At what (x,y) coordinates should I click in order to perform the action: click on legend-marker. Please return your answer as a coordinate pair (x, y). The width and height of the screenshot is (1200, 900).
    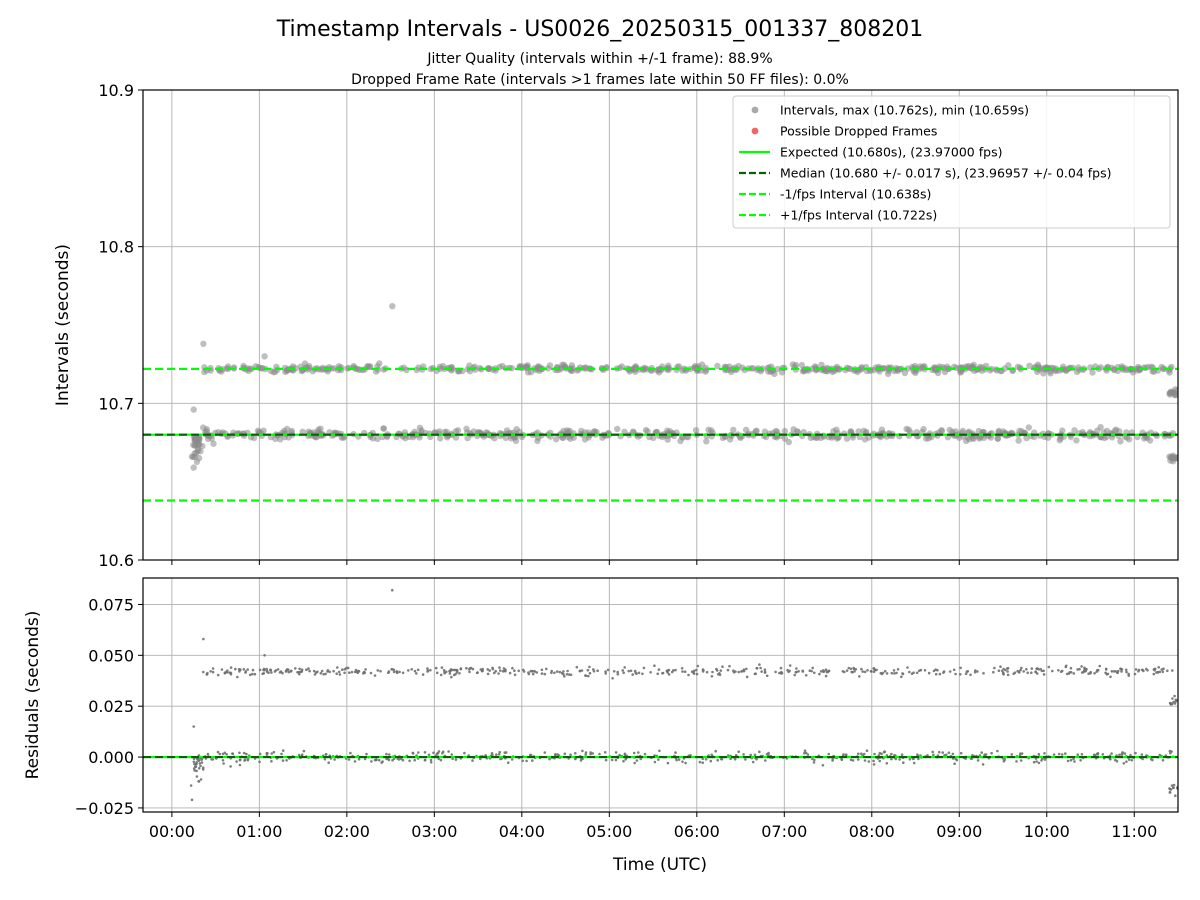
    Looking at the image, I should click on (755, 110).